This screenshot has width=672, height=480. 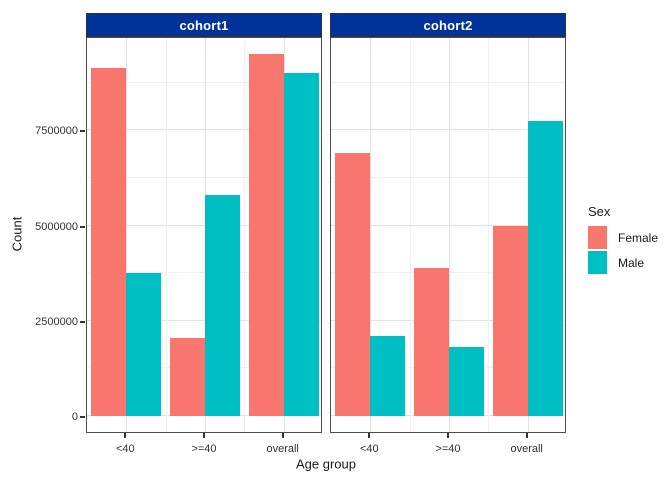 What do you see at coordinates (187, 376) in the screenshot?
I see `bar-cohort1-cat1-female` at bounding box center [187, 376].